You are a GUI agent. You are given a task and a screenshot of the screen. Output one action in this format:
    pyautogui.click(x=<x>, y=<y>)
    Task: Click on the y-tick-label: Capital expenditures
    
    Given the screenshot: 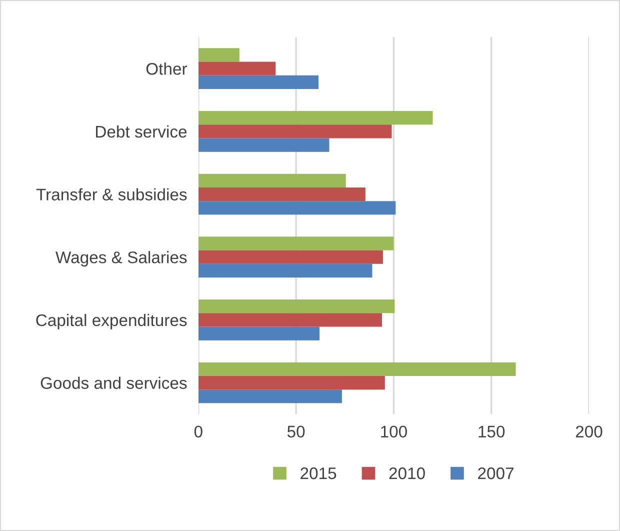 What is the action you would take?
    pyautogui.click(x=111, y=322)
    